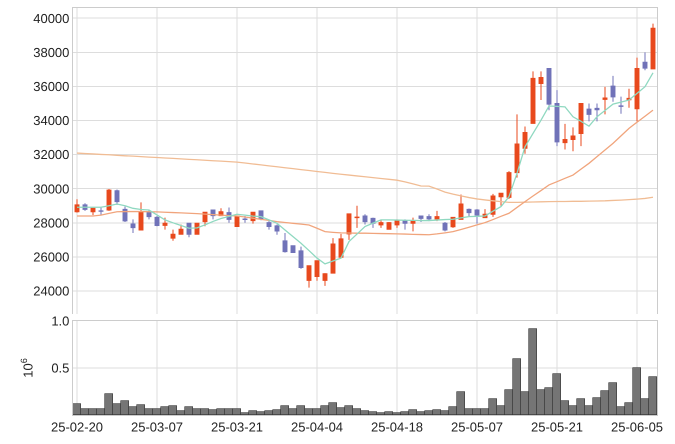  What do you see at coordinates (397, 427) in the screenshot?
I see `x-tick-label: 25-04-18` at bounding box center [397, 427].